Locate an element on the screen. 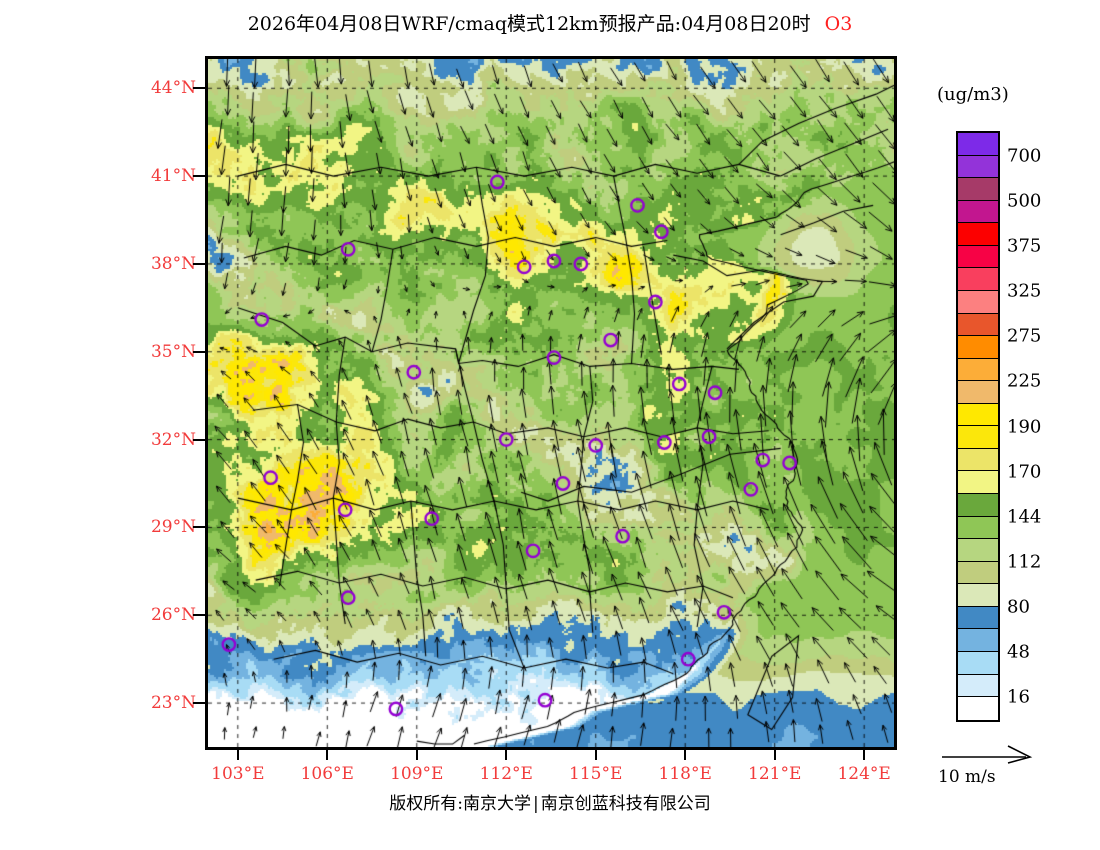 The image size is (1100, 850). lon-axis-label: 121°E is located at coordinates (775, 774).